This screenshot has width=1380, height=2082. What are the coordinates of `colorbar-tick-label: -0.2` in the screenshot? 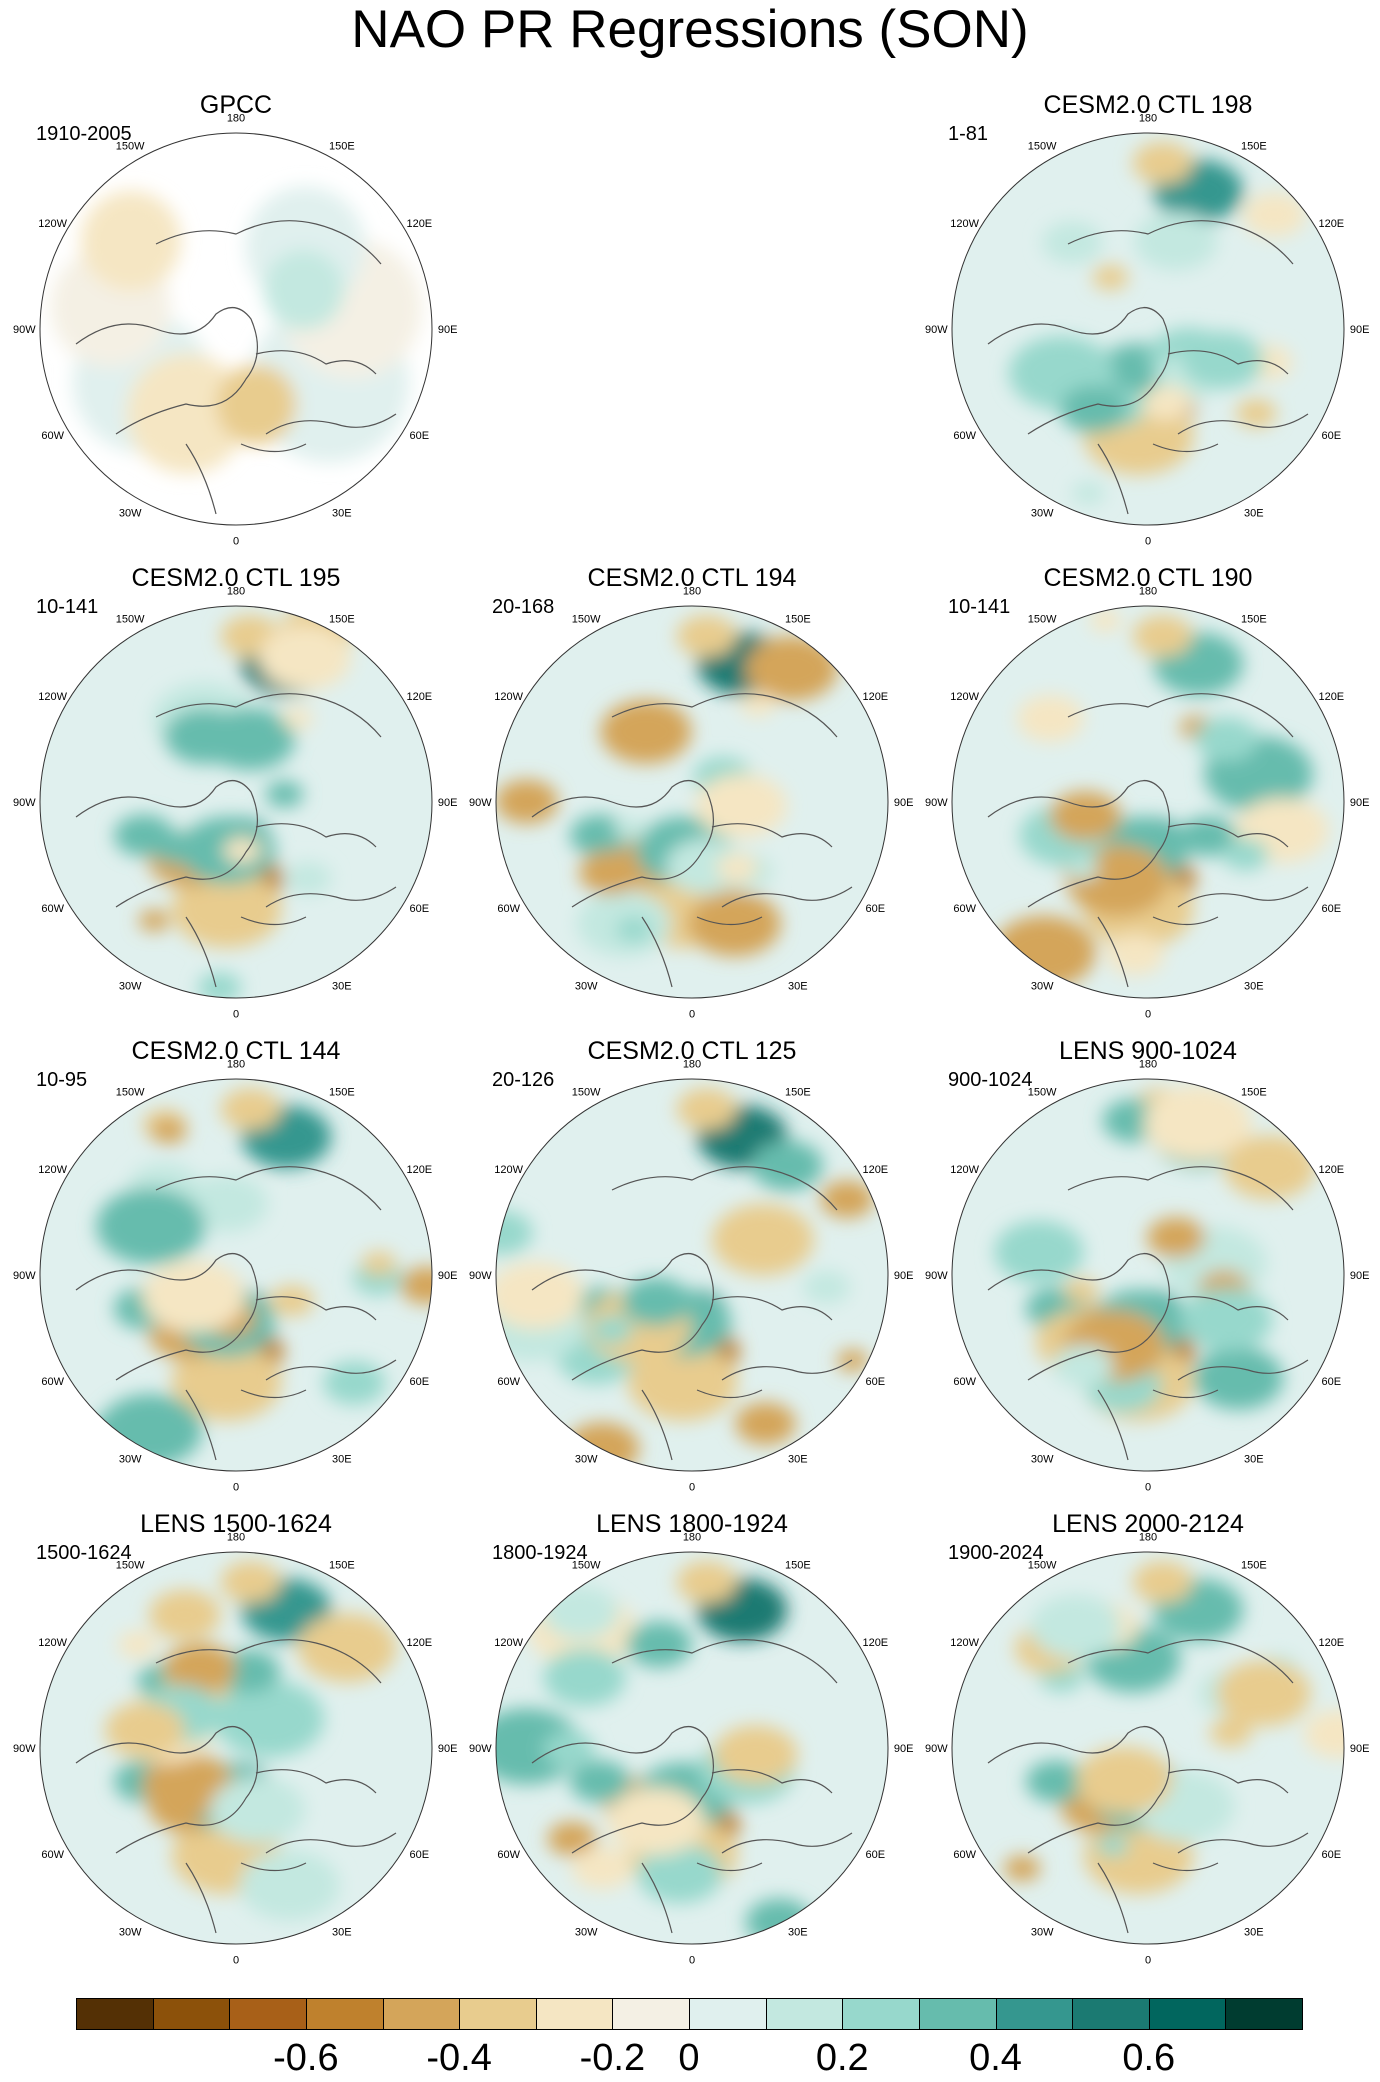 It's located at (612, 2058).